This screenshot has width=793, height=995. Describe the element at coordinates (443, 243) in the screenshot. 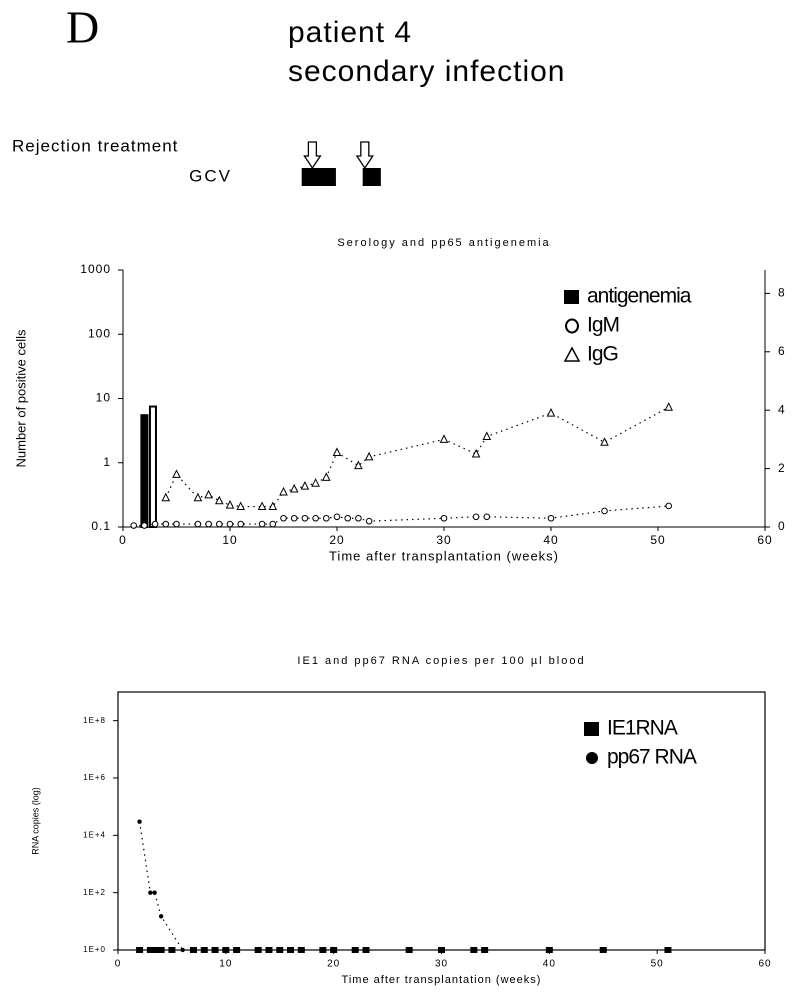

I see `chart-title: Serology and pp65 antigenemia` at that location.